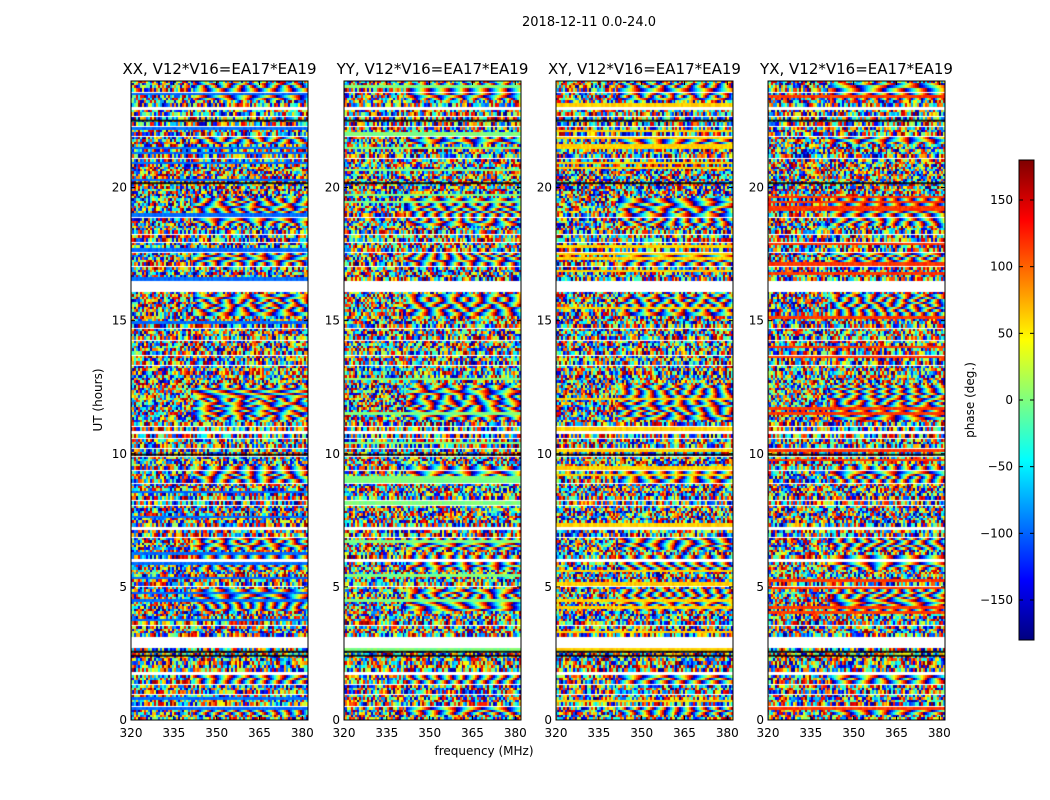 This screenshot has width=1050, height=800. I want to click on heatmap-yy, so click(432, 400).